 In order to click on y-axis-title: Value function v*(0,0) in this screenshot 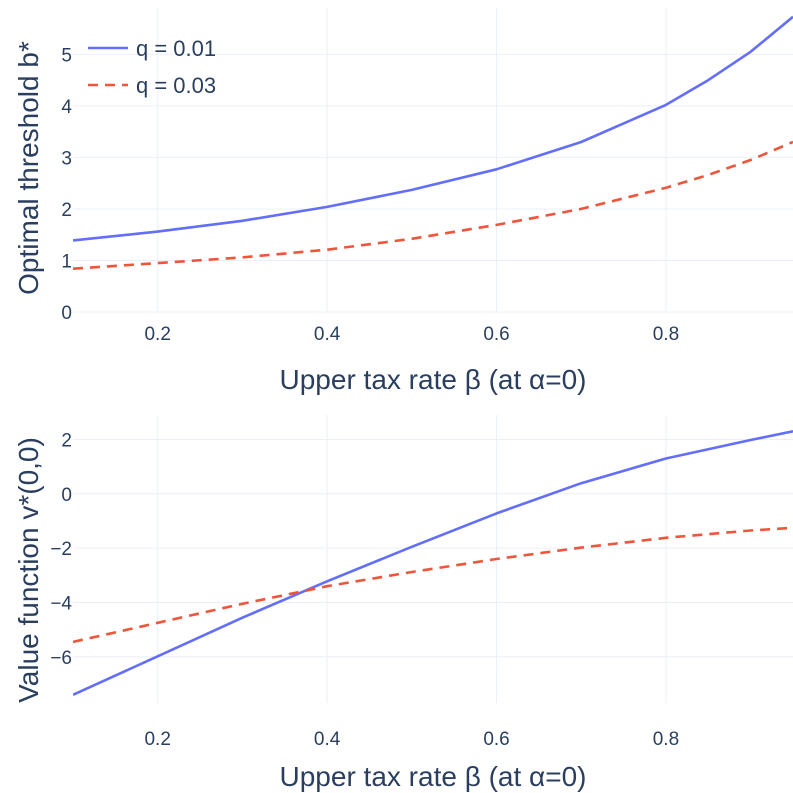, I will do `click(28, 570)`.